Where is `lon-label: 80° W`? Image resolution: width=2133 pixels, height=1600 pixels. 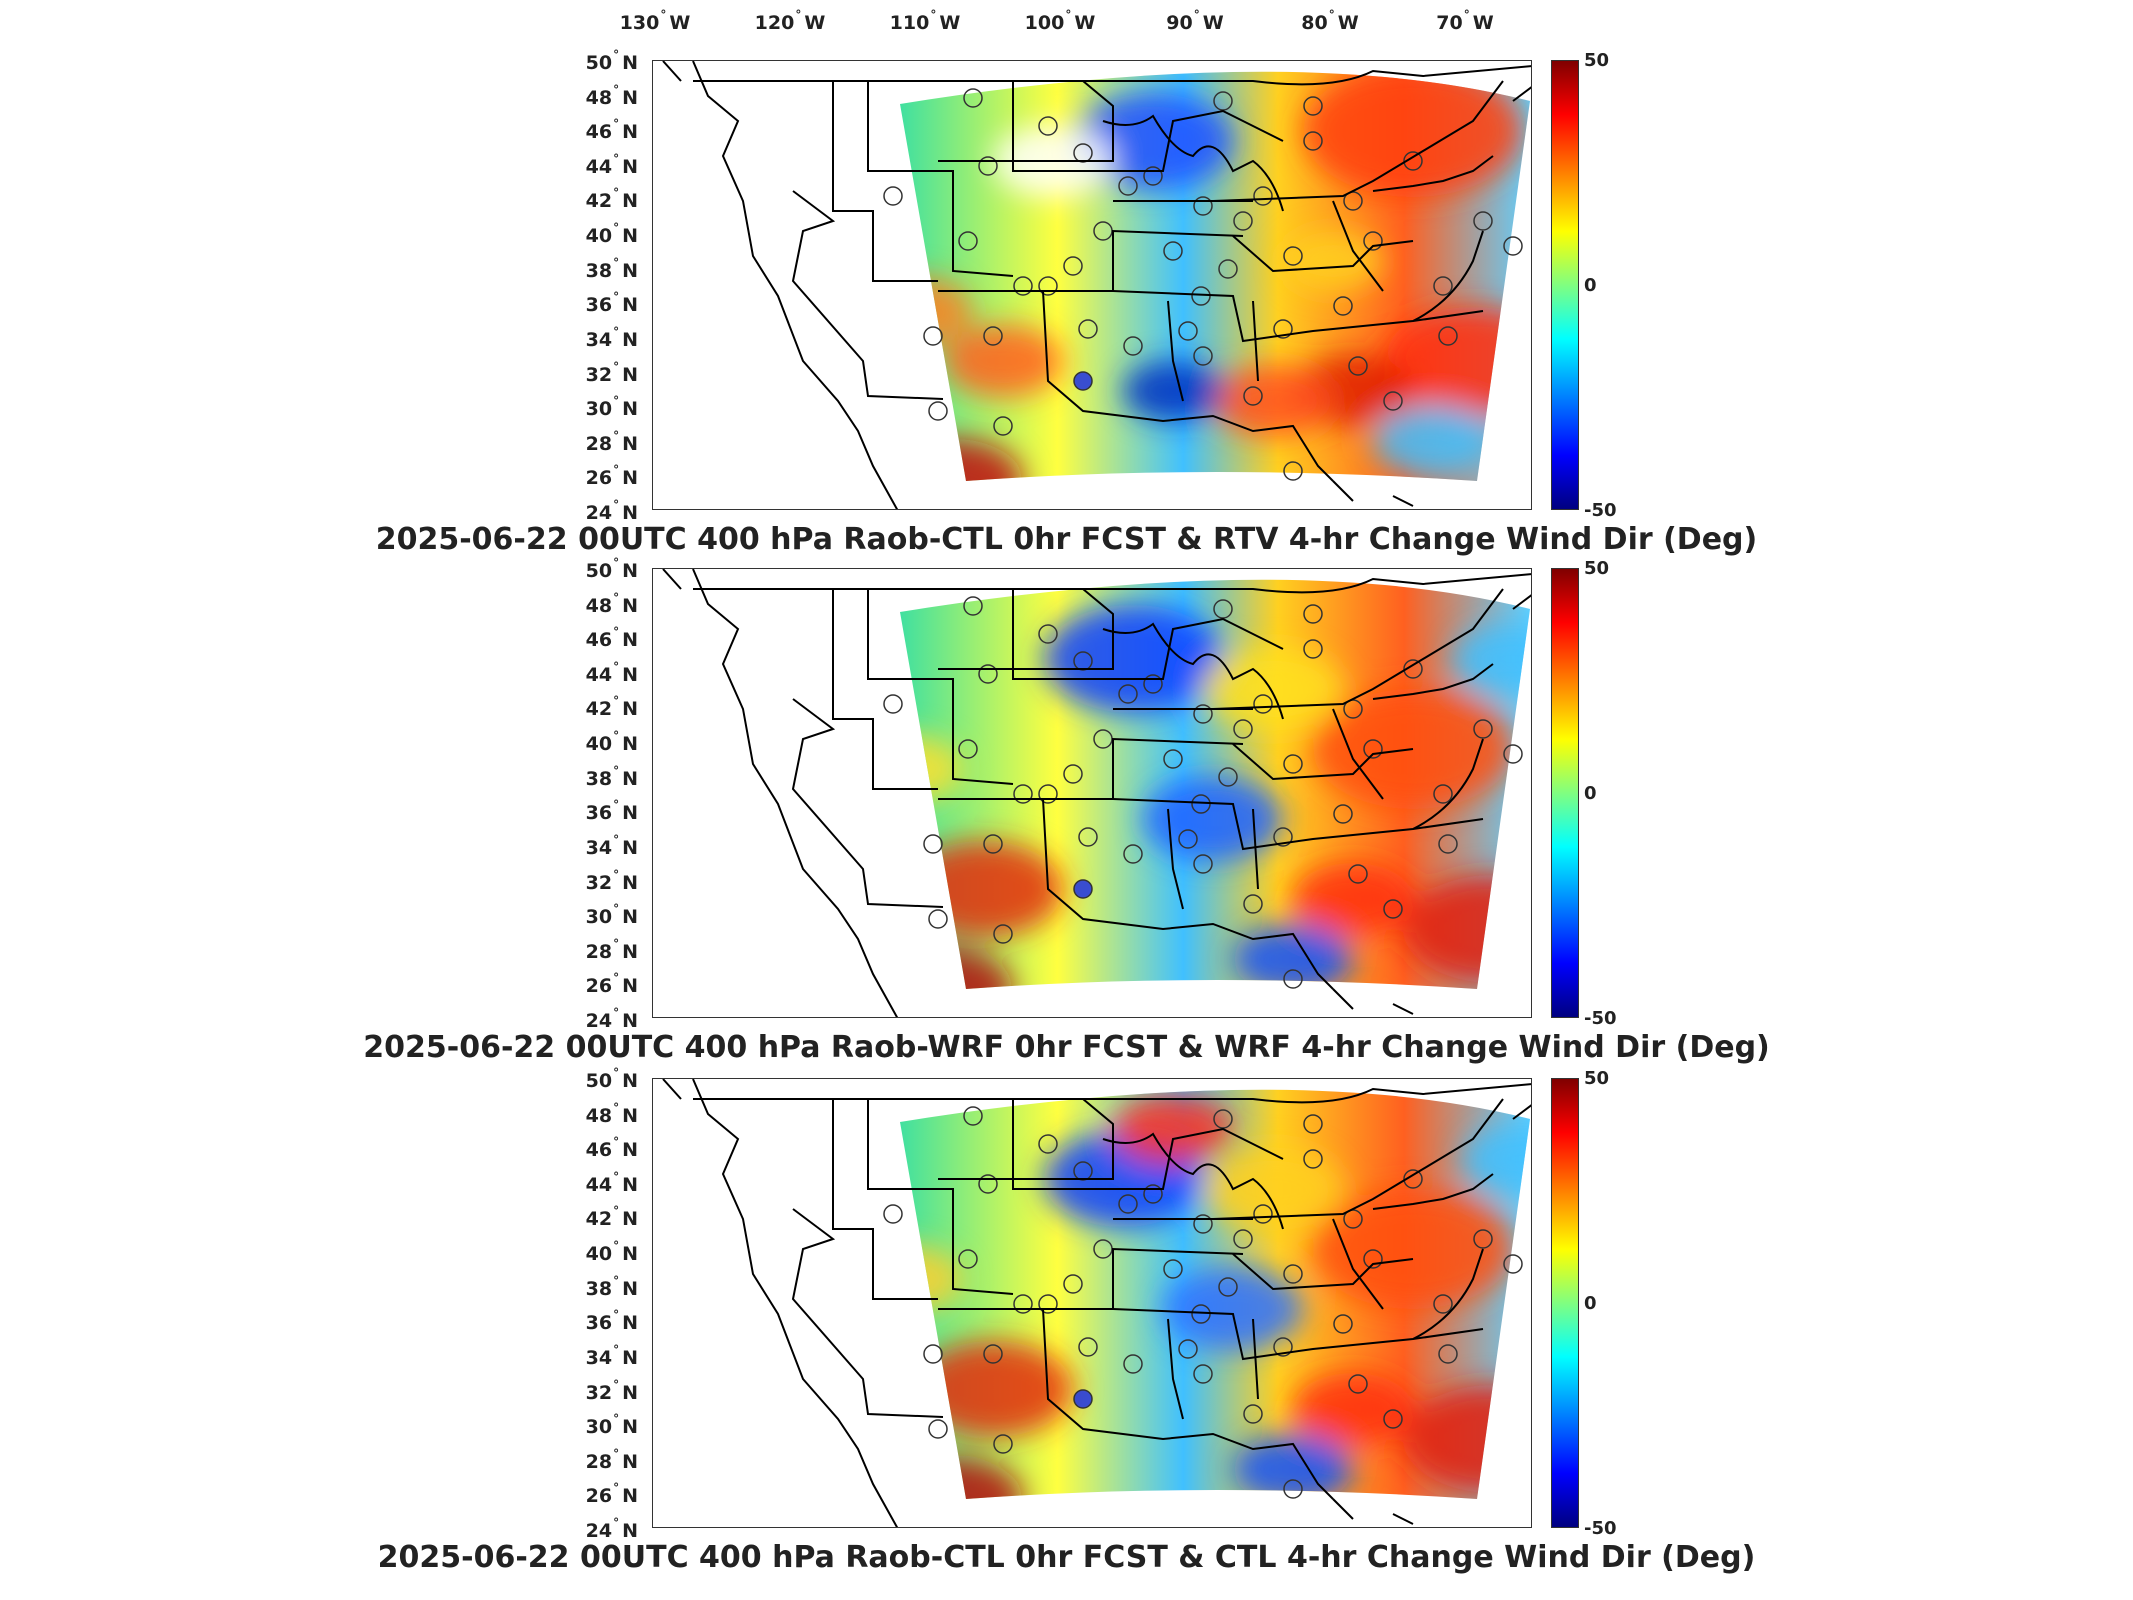 lon-label: 80° W is located at coordinates (1330, 21).